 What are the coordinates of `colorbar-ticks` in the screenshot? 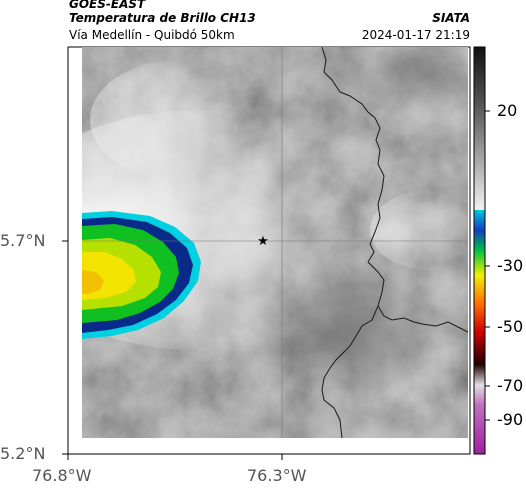 It's located at (487, 265).